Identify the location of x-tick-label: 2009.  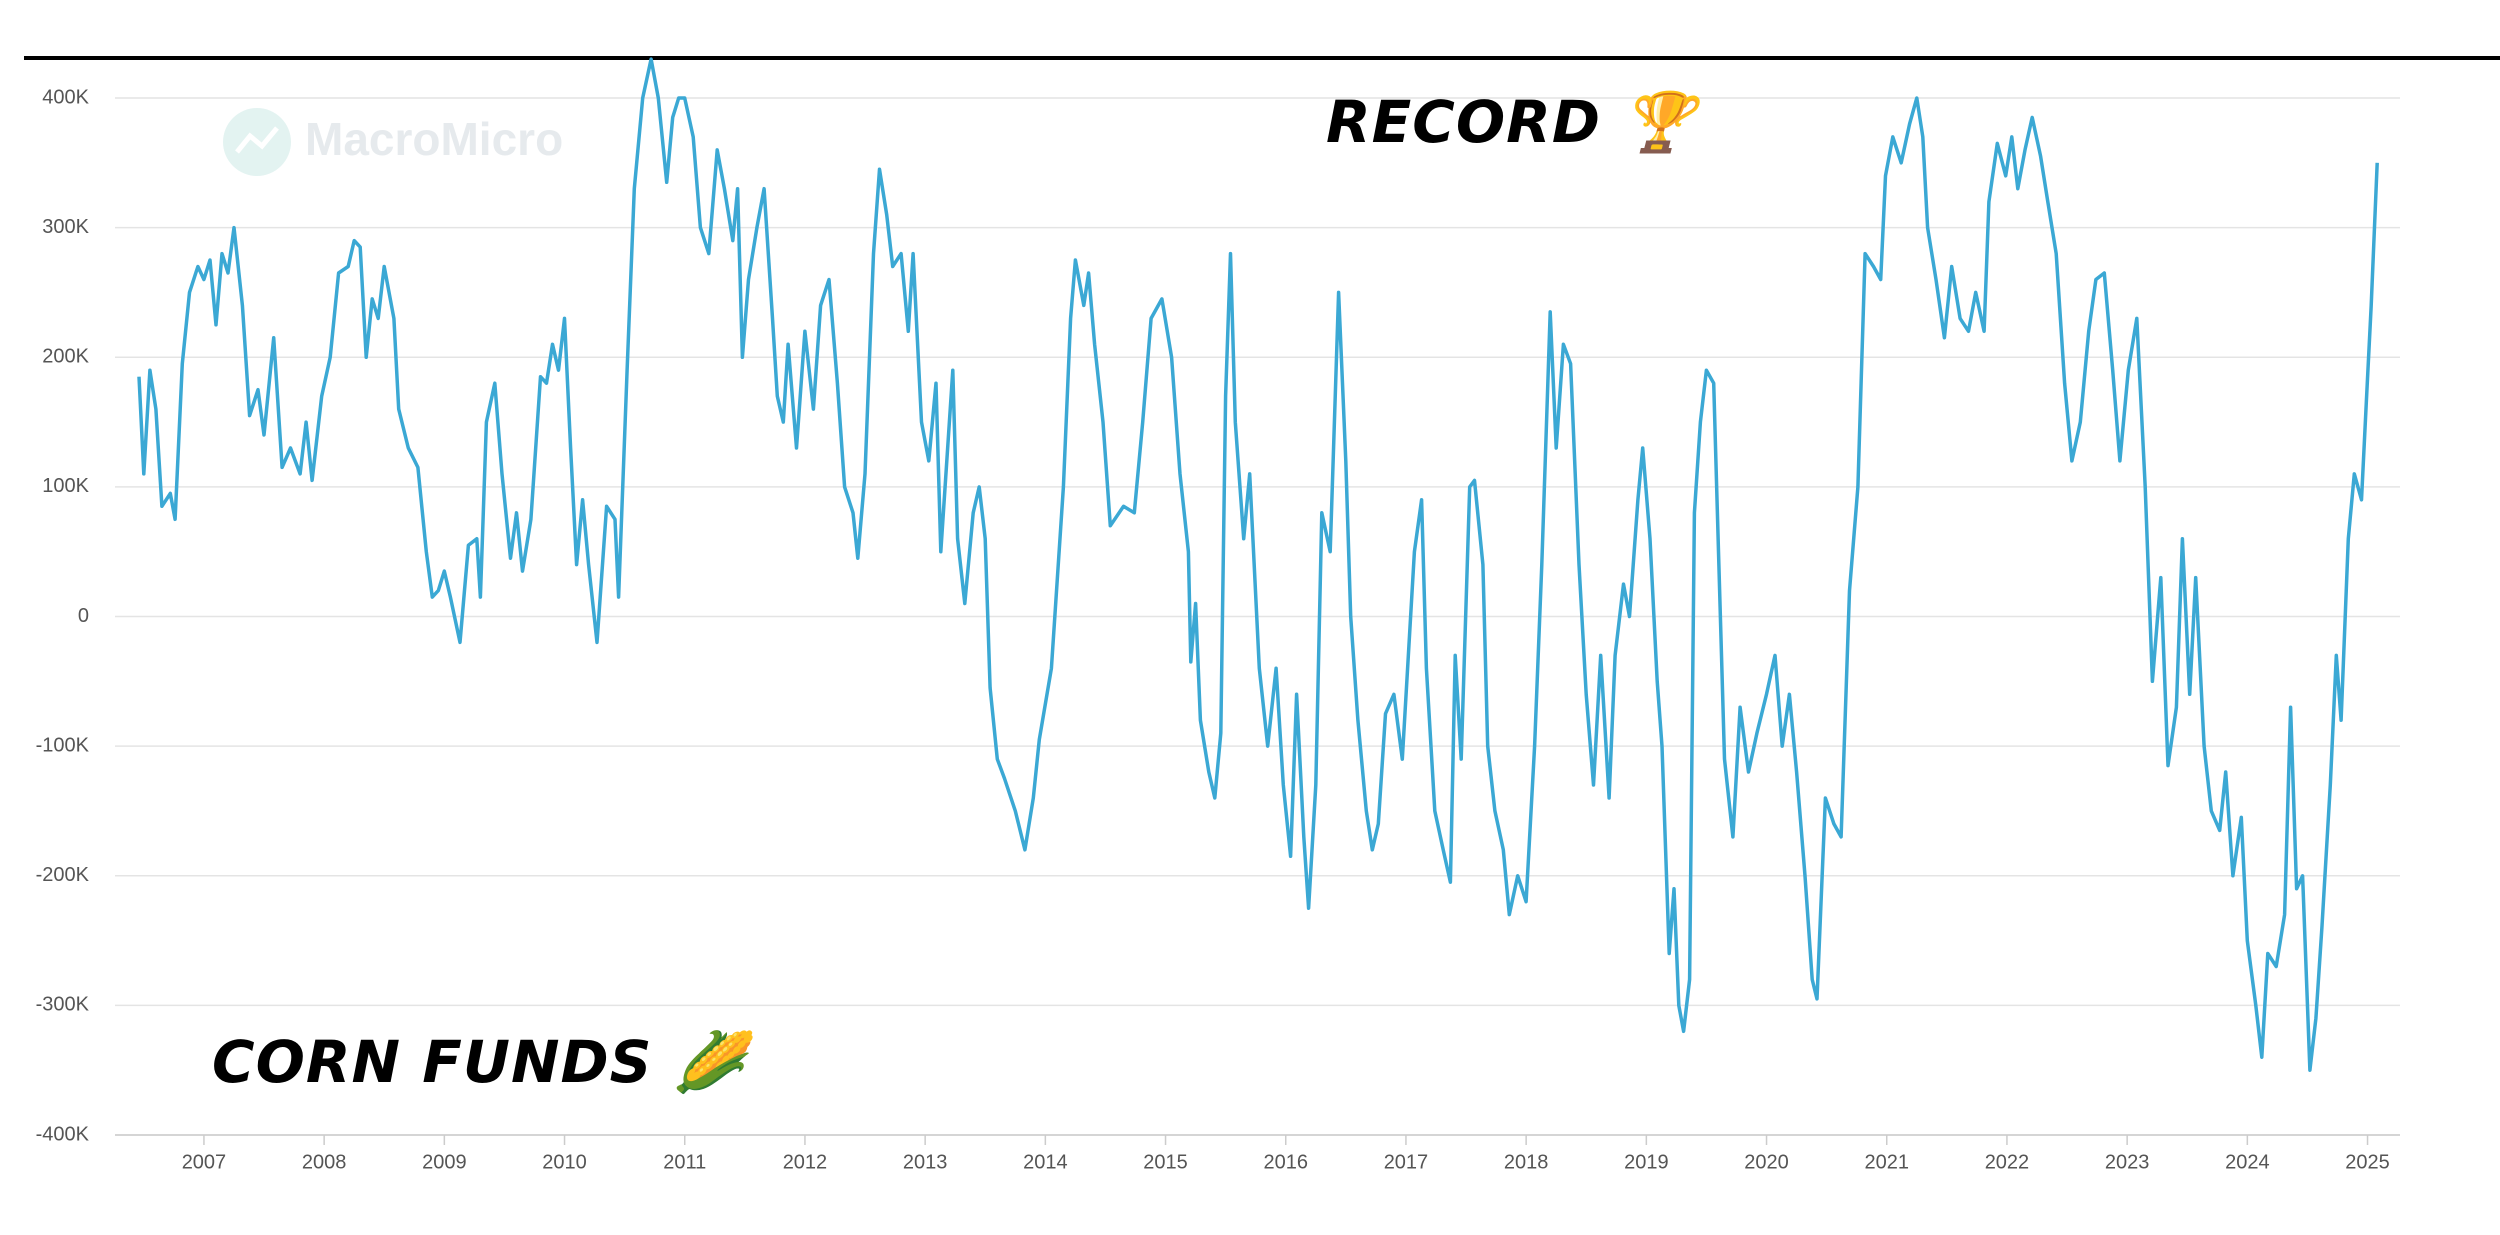
(444, 1162).